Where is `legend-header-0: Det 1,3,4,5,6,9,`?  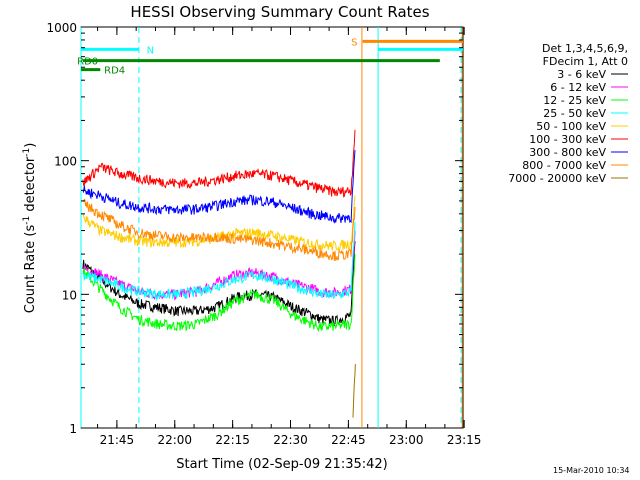 legend-header-0: Det 1,3,4,5,6,9, is located at coordinates (585, 48).